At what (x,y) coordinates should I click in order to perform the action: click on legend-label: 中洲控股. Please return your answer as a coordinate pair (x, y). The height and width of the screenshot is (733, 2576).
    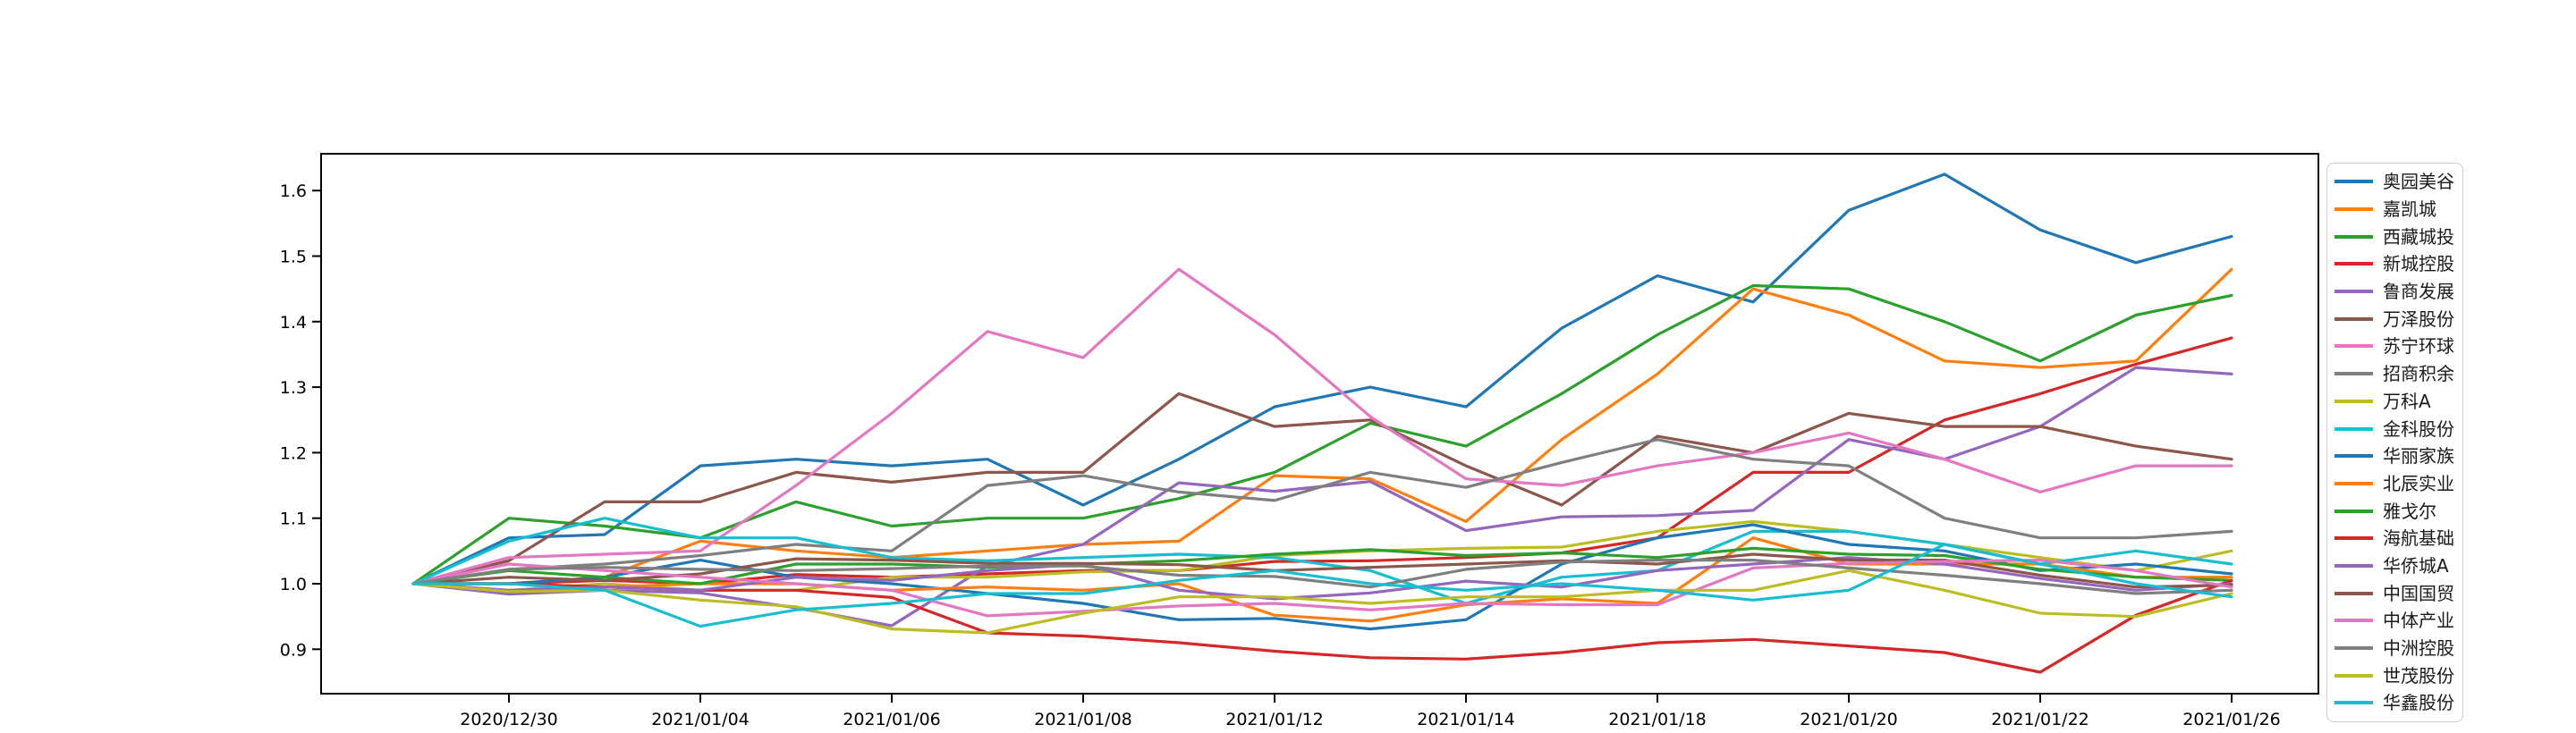
    Looking at the image, I should click on (2418, 648).